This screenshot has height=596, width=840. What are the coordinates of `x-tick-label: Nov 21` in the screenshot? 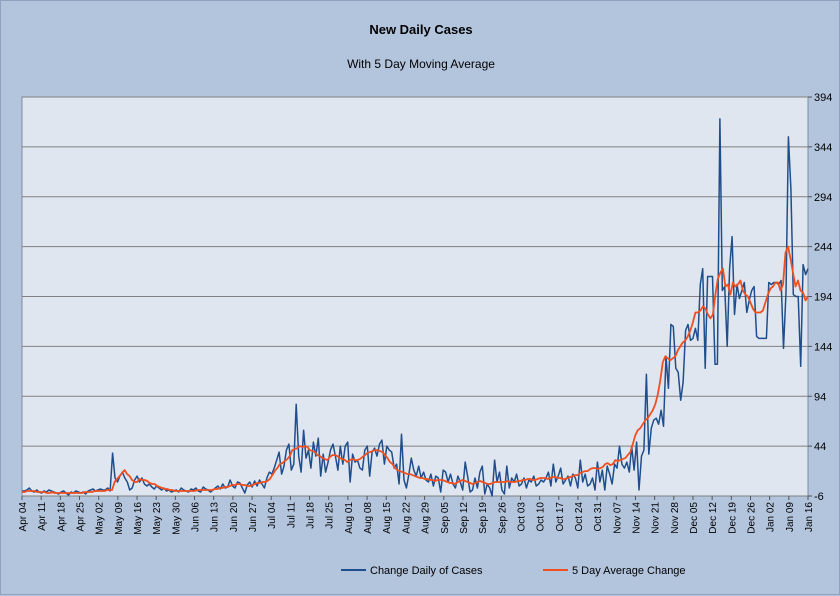 It's located at (656, 518).